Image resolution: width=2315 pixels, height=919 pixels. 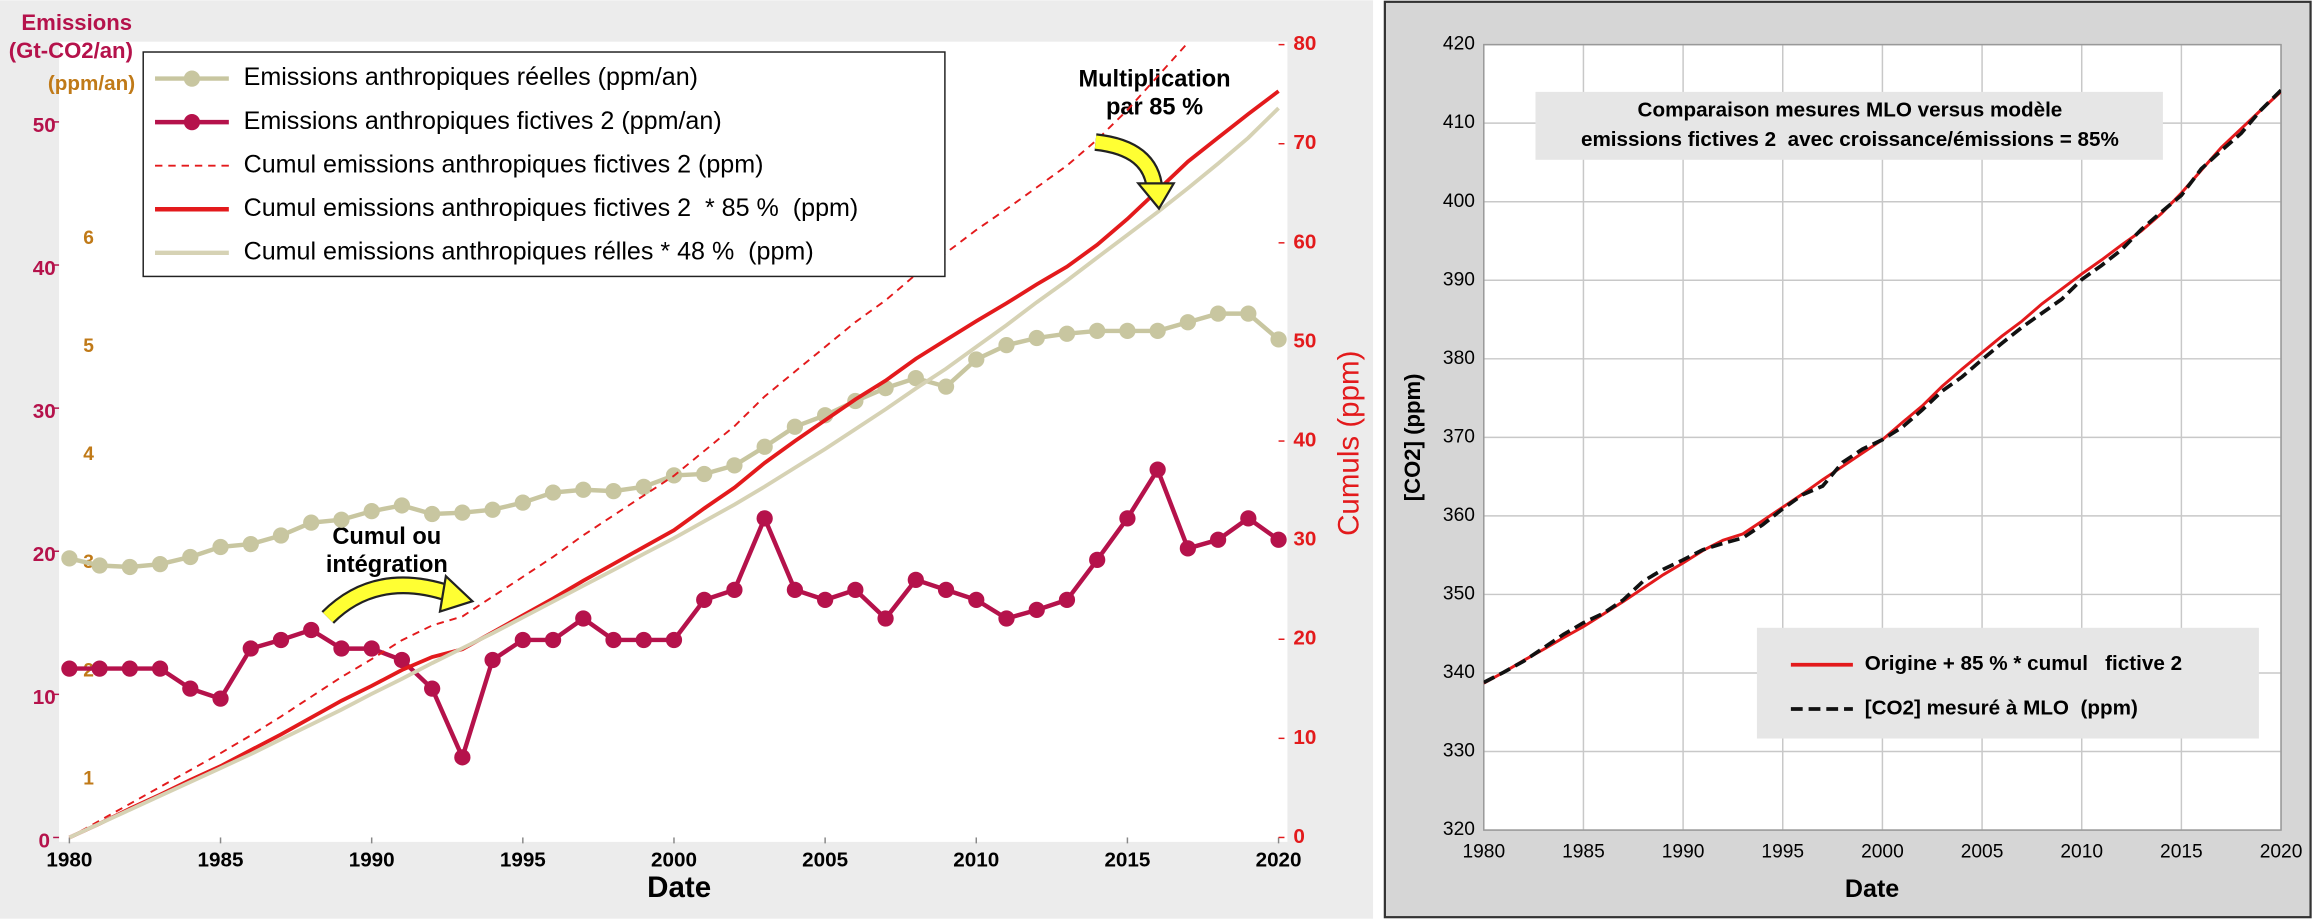 I want to click on chart-title: Comparaison mesures MLO versus modèle, so click(x=1850, y=110).